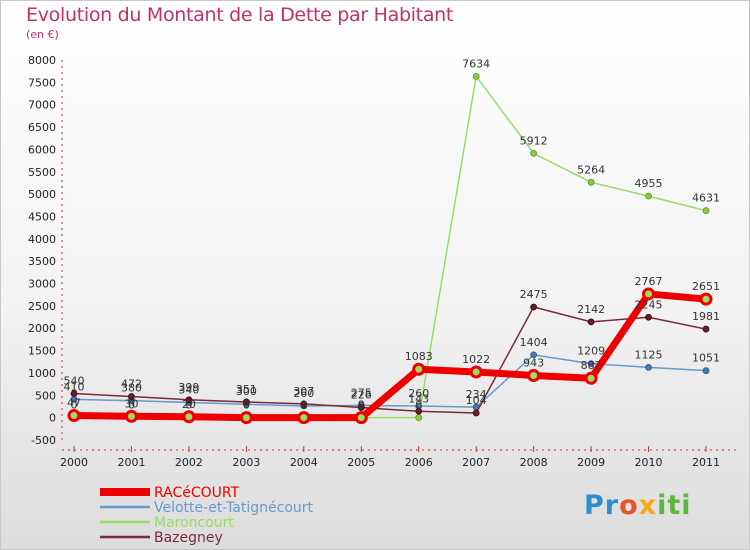  I want to click on data-label-racecourt: 2651, so click(706, 286).